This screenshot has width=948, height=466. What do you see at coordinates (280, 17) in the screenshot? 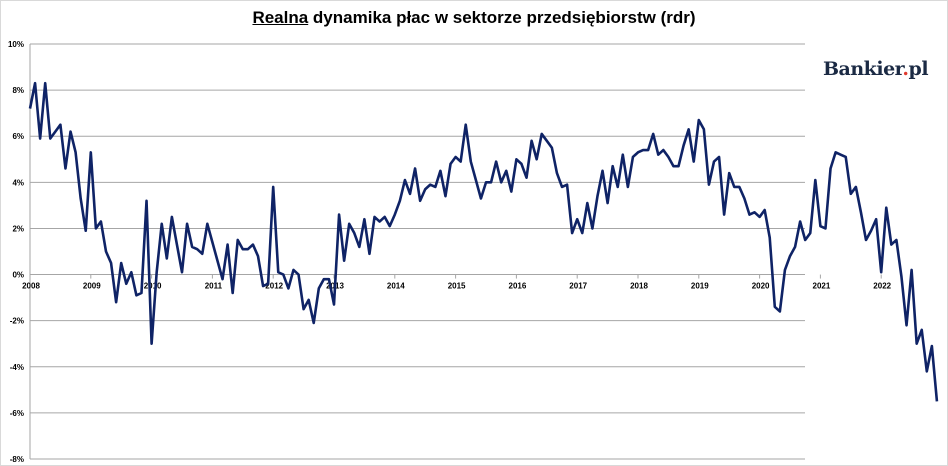
I see `chart-title-underlined: Realna` at bounding box center [280, 17].